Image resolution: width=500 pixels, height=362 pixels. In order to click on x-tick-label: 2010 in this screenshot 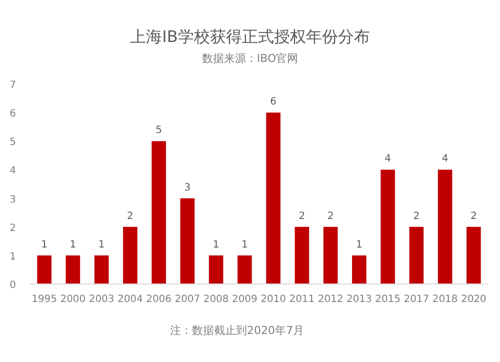, I will do `click(273, 299)`.